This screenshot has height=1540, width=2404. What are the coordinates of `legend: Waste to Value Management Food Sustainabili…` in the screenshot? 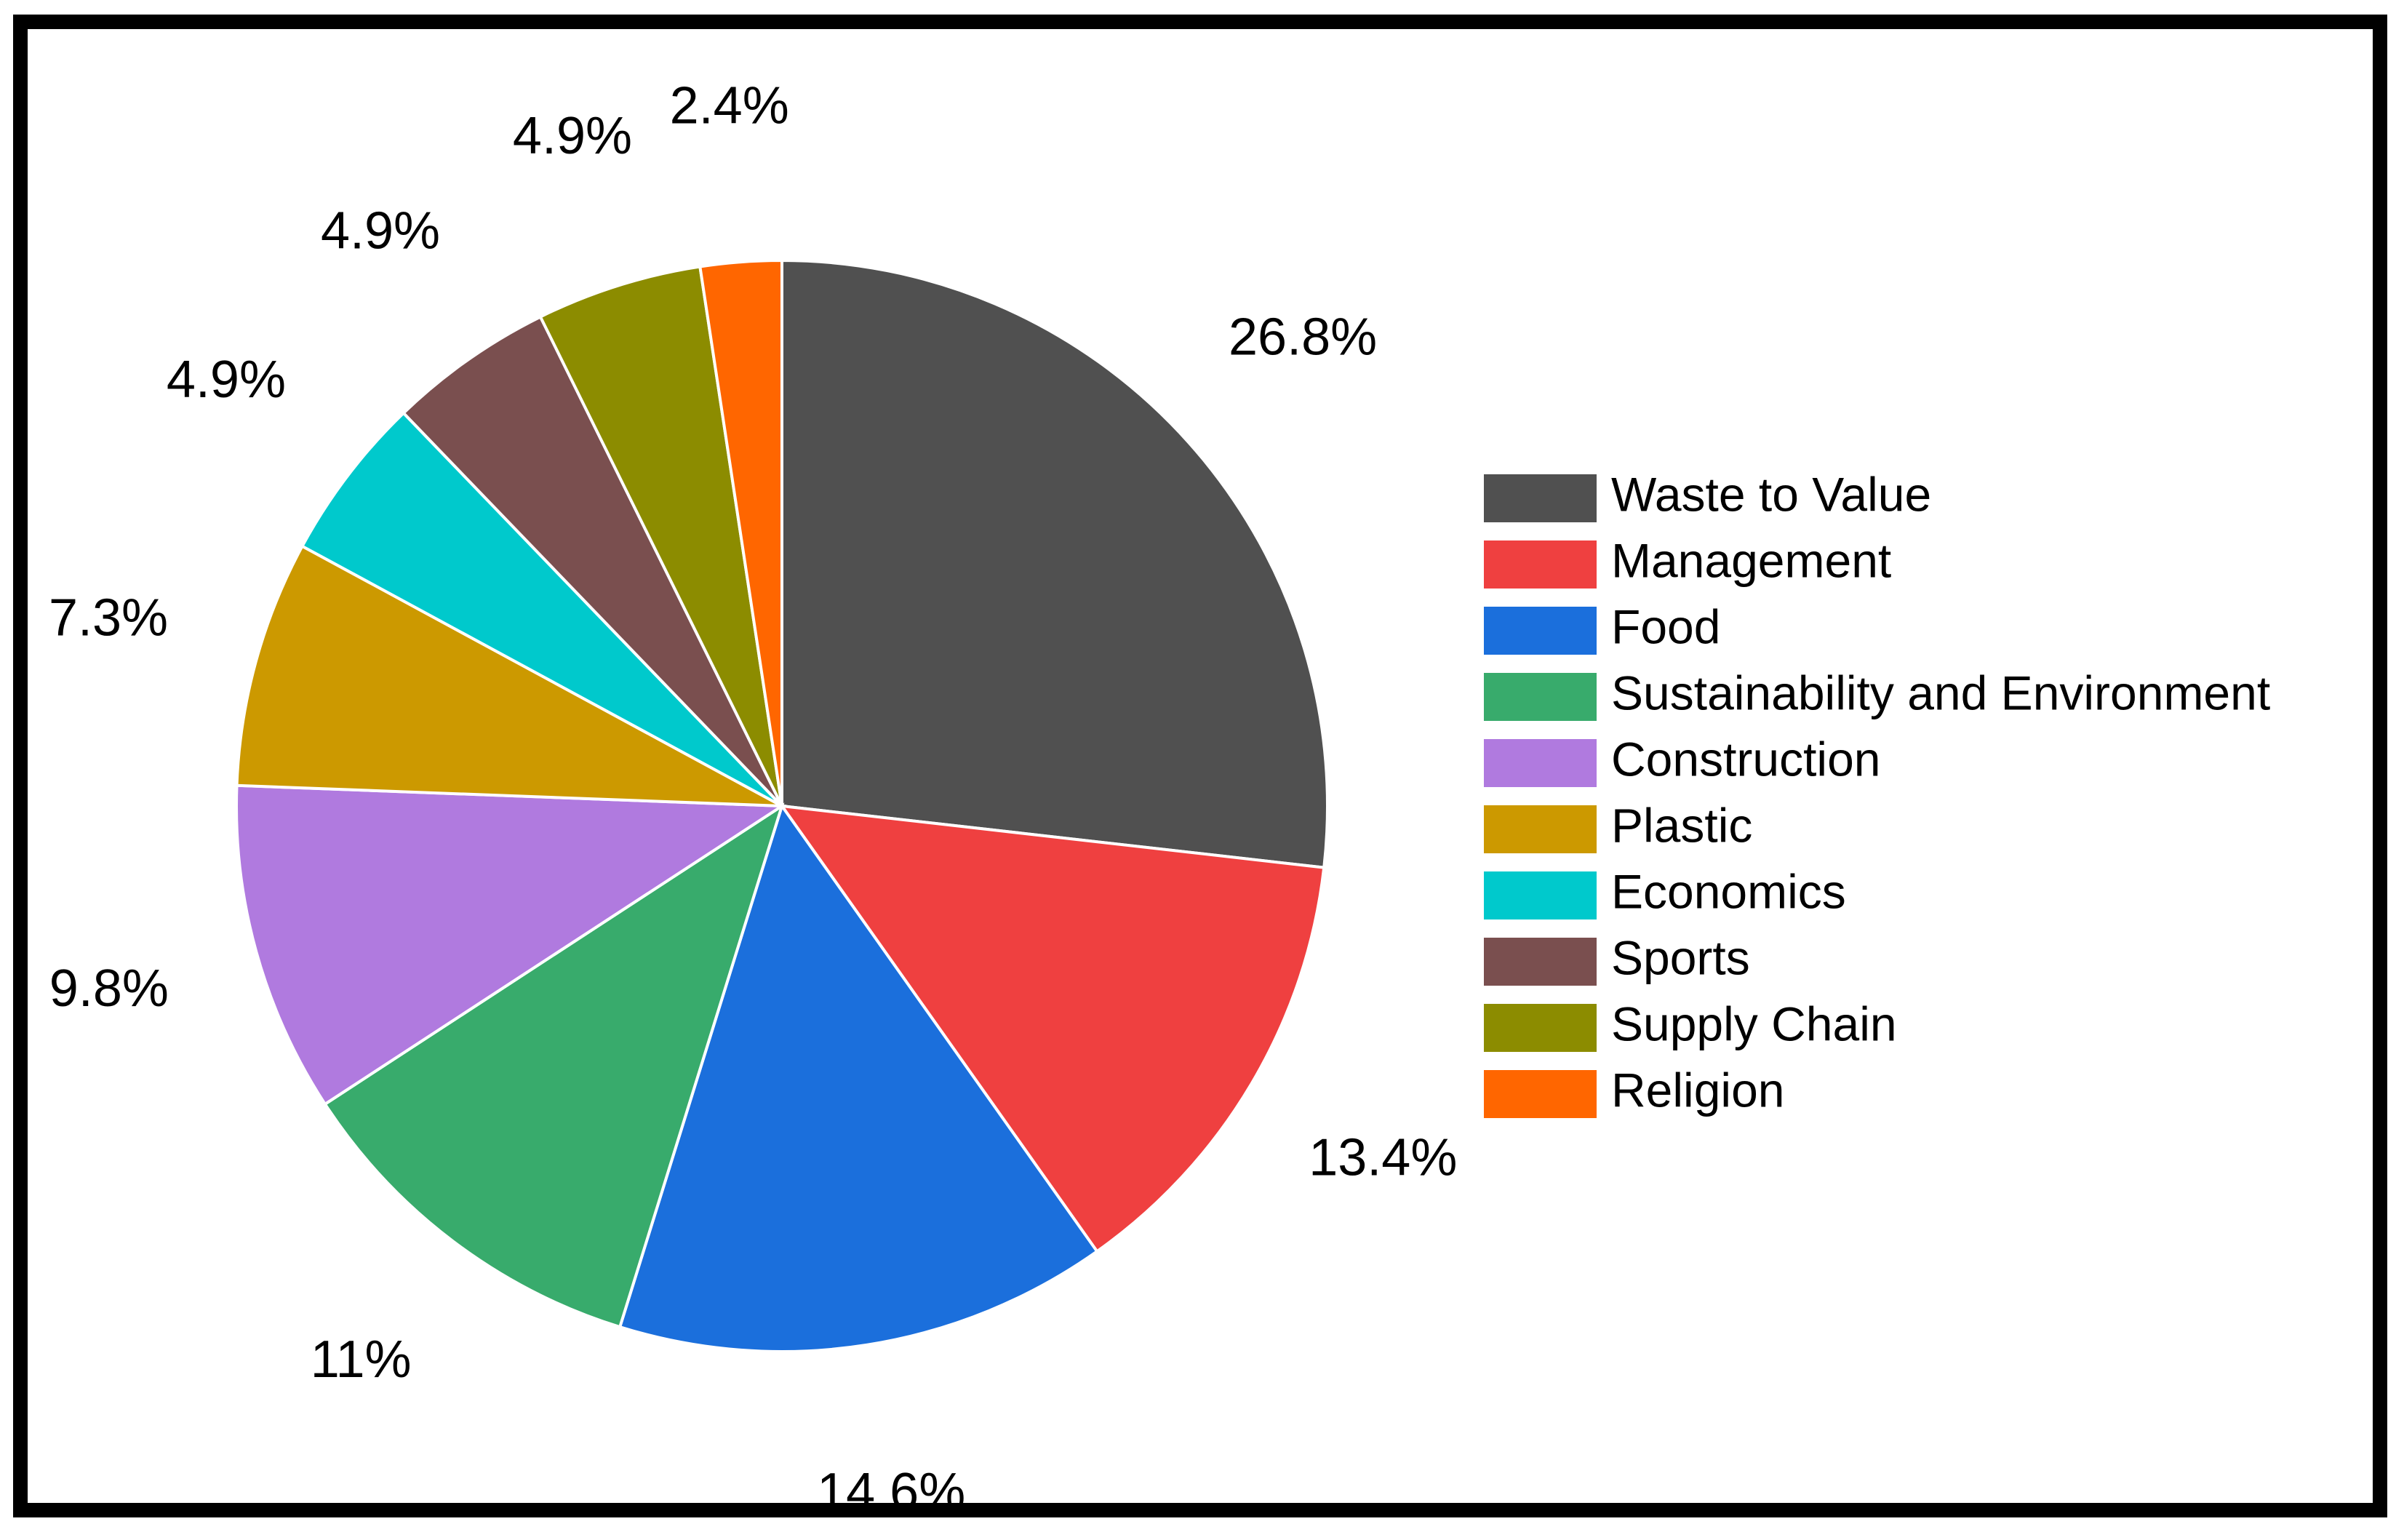 It's located at (1877, 792).